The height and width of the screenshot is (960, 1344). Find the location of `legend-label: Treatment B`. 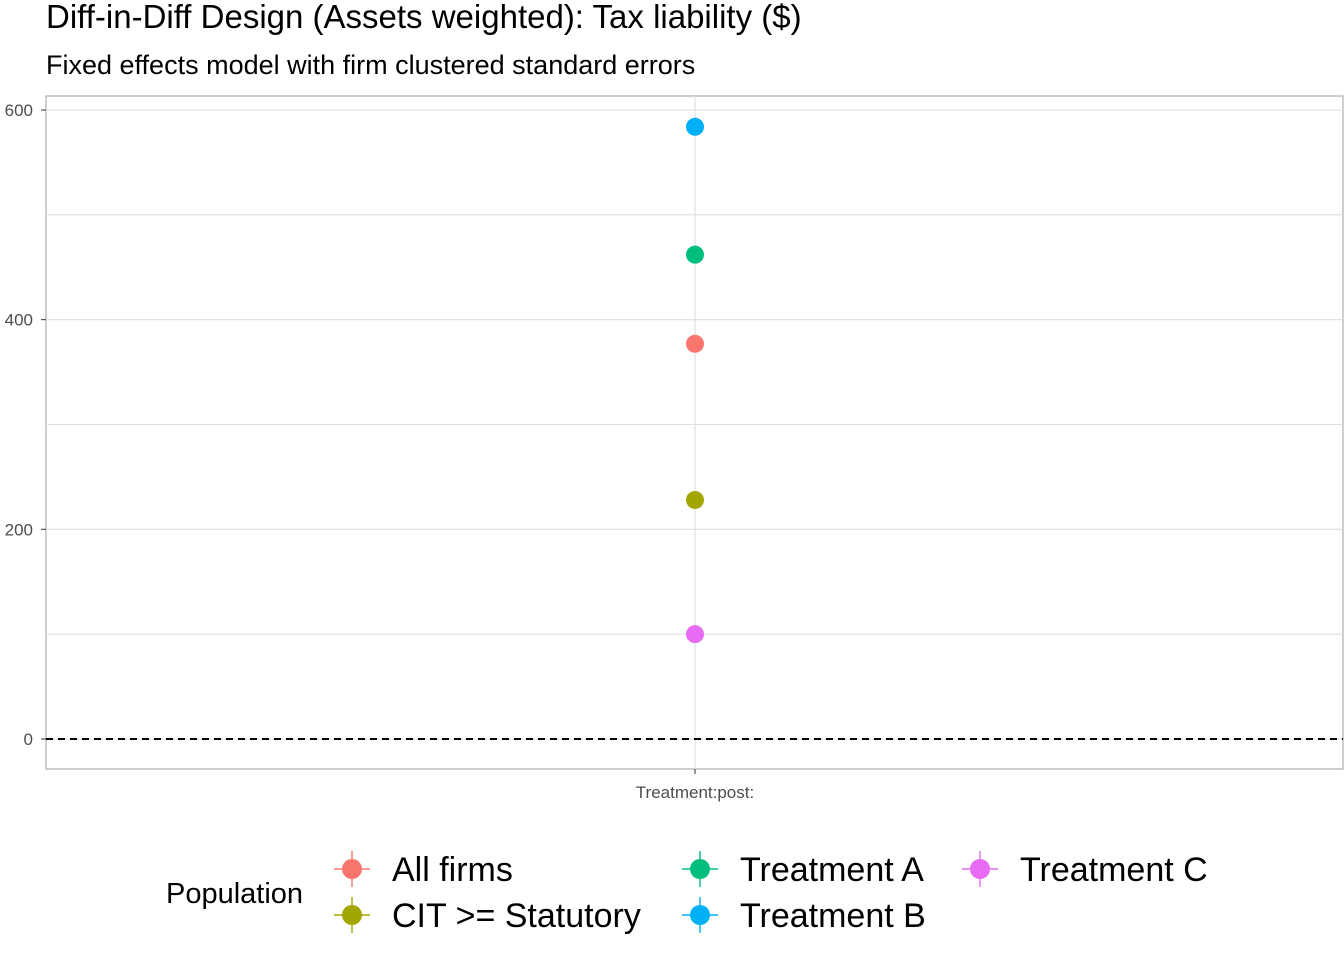

legend-label: Treatment B is located at coordinates (833, 916).